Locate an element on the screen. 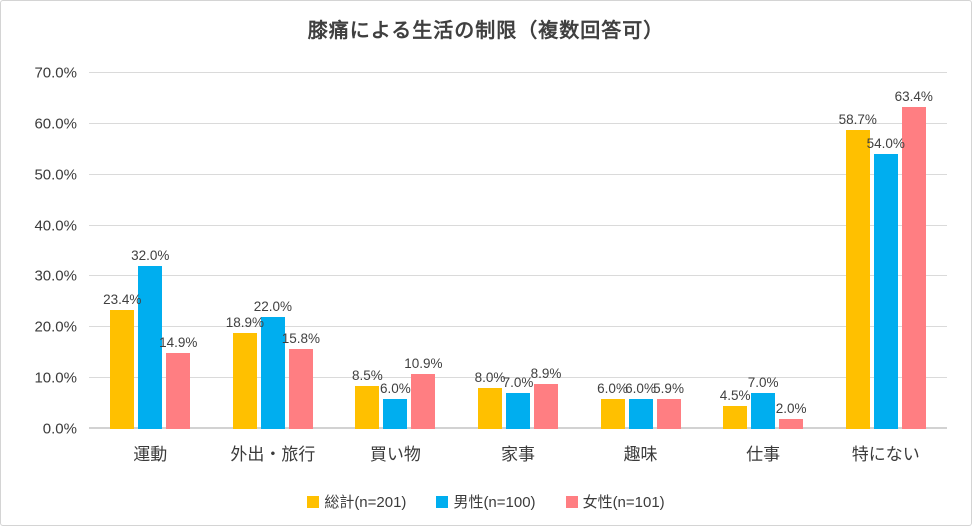  bar-value-label: 54.0% is located at coordinates (885, 144).